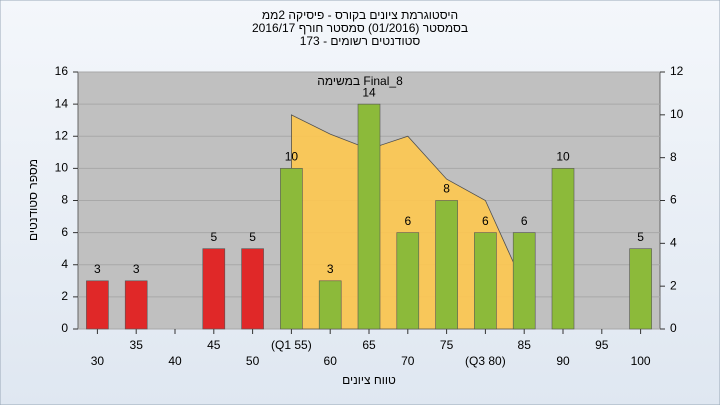  Describe the element at coordinates (214, 345) in the screenshot. I see `x-tick-label: 45` at that location.